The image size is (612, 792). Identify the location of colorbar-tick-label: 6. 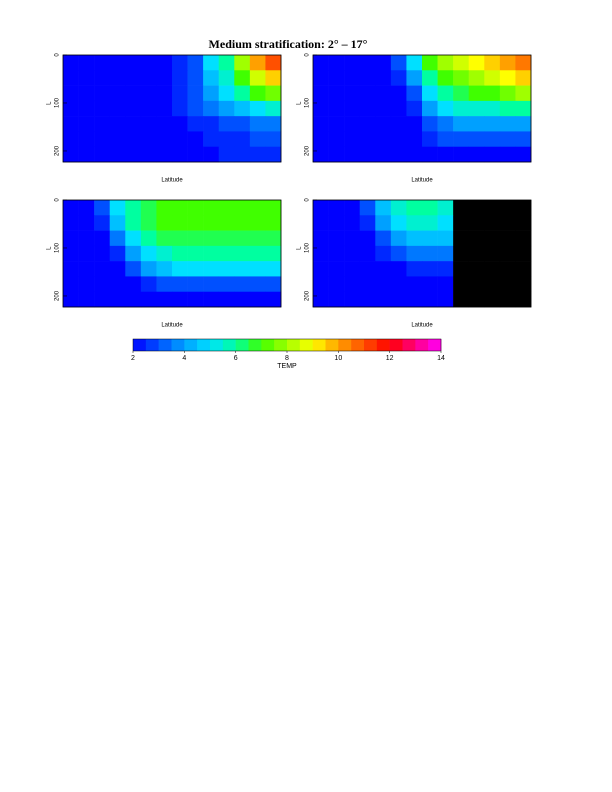
(236, 358).